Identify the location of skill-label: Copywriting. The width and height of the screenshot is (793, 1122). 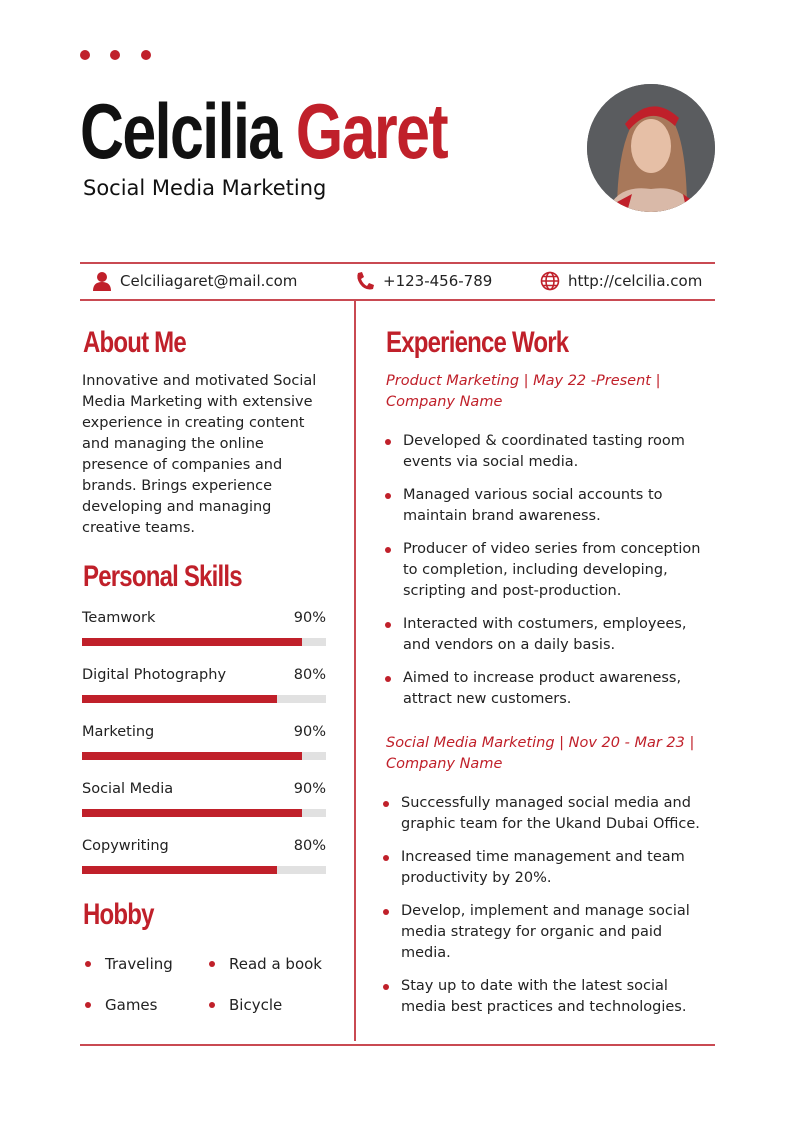
(125, 846).